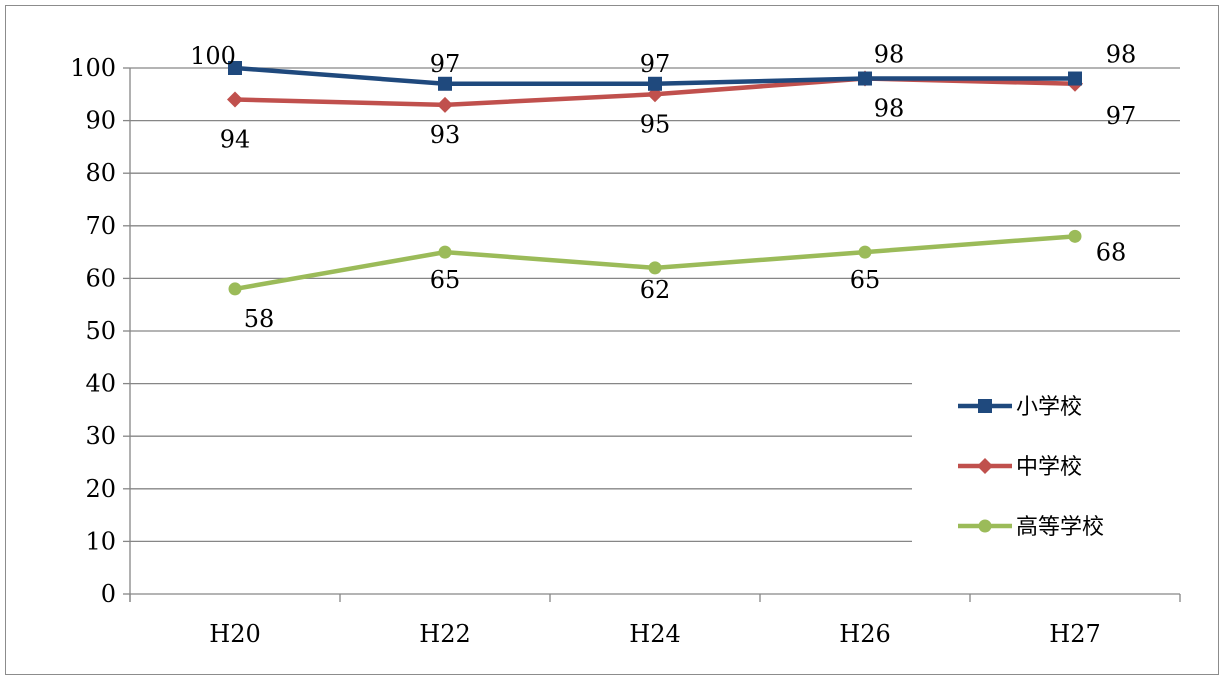 The image size is (1228, 675). What do you see at coordinates (655, 124) in the screenshot?
I see `data-label: 95` at bounding box center [655, 124].